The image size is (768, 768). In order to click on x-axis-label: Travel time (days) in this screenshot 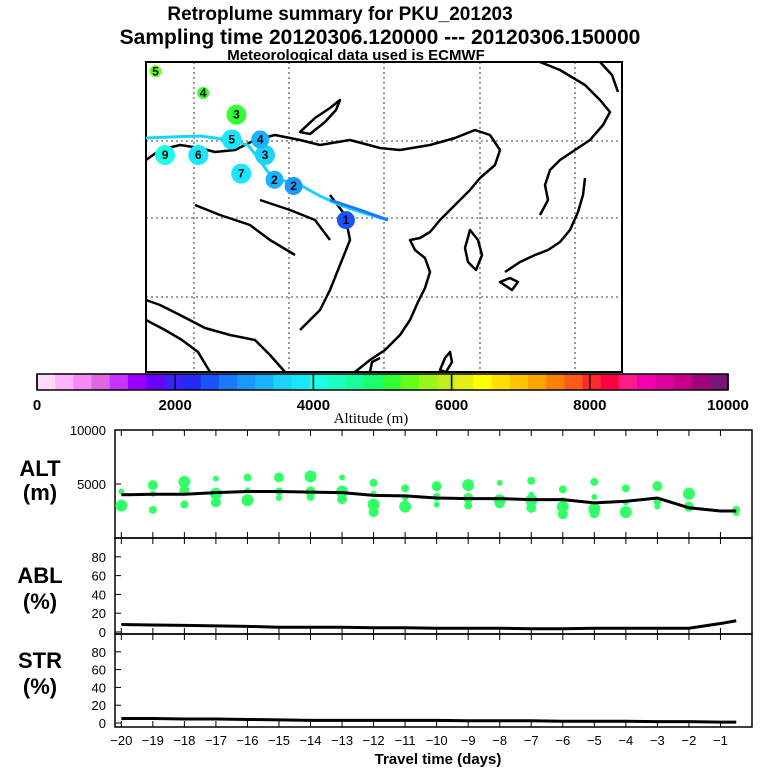, I will do `click(438, 759)`.